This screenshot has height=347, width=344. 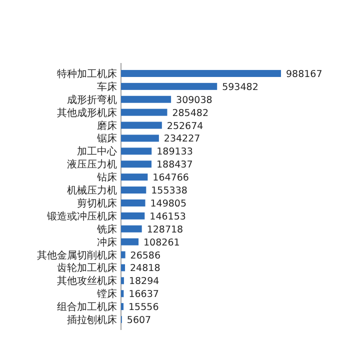 What do you see at coordinates (174, 152) in the screenshot?
I see `data-label: 189133` at bounding box center [174, 152].